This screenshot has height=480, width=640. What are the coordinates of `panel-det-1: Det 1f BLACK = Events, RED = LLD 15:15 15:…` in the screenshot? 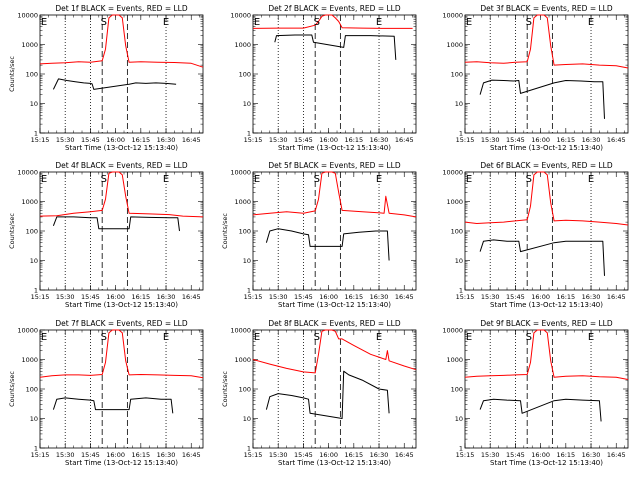 It's located at (106, 78).